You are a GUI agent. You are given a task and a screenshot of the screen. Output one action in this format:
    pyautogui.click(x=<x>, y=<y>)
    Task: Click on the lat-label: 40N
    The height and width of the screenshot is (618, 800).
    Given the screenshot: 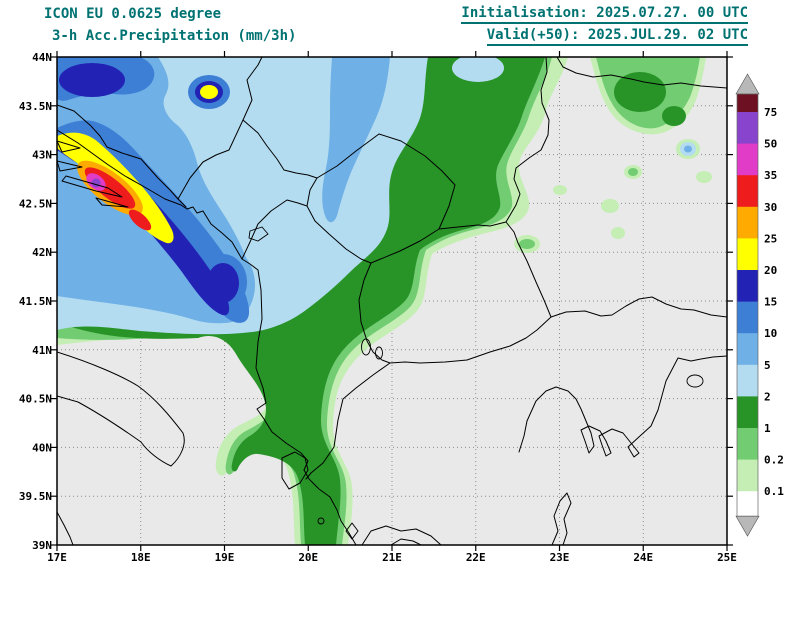 What is the action you would take?
    pyautogui.click(x=42, y=447)
    